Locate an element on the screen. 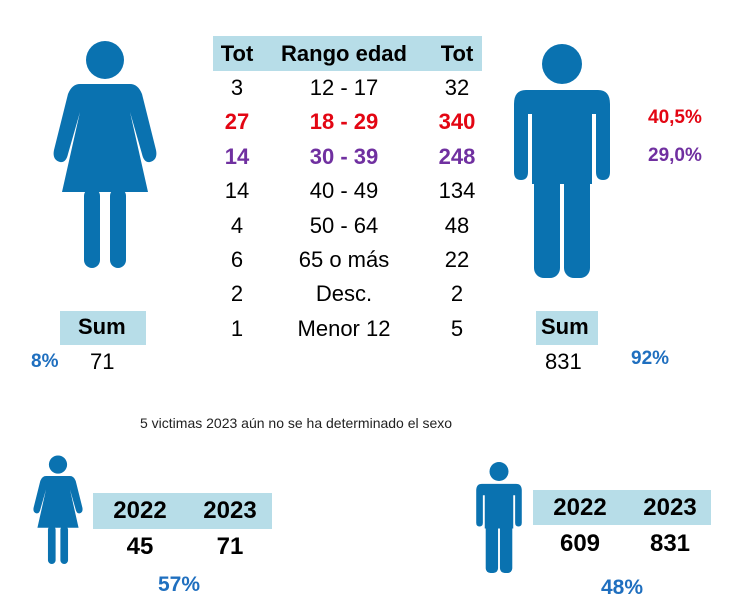 The image size is (748, 604). age-table-cell-female: 4 is located at coordinates (237, 225).